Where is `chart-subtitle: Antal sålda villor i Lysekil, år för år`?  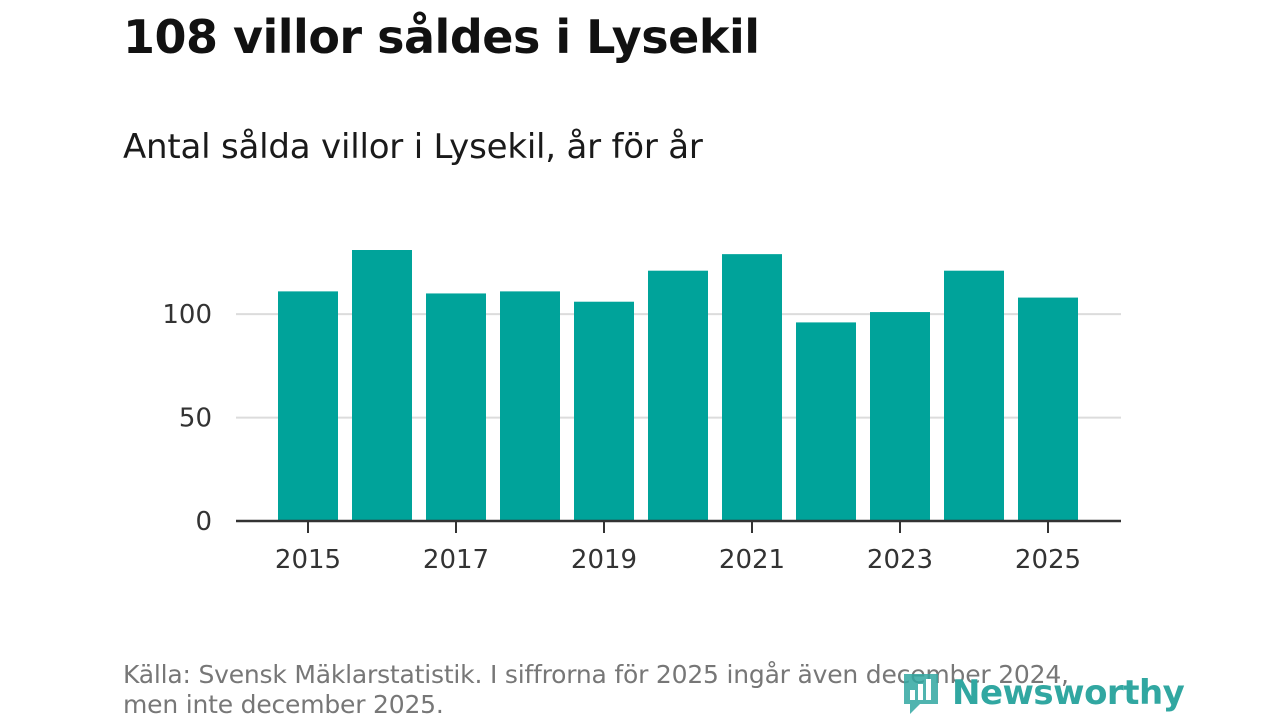 chart-subtitle: Antal sålda villor i Lysekil, år för år is located at coordinates (413, 147).